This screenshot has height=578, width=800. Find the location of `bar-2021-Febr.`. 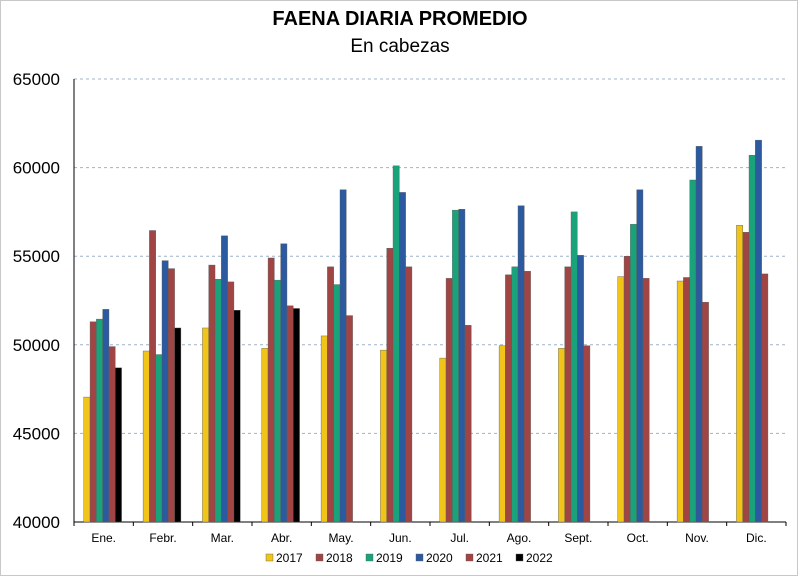

bar-2021-Febr. is located at coordinates (171, 395).